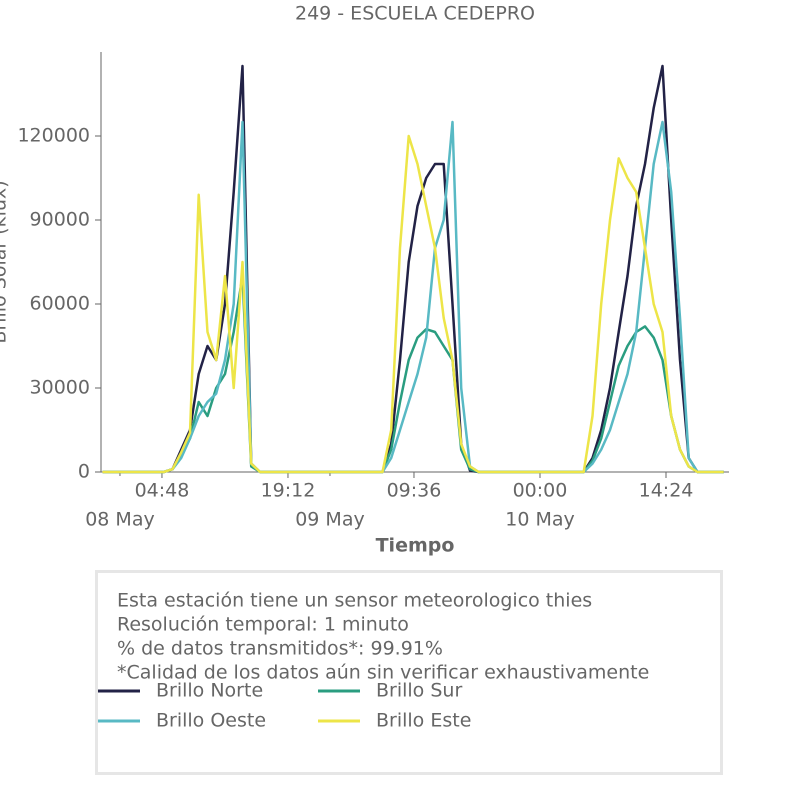 This screenshot has height=810, width=806. What do you see at coordinates (288, 491) in the screenshot?
I see `x-tick-label: 19:12` at bounding box center [288, 491].